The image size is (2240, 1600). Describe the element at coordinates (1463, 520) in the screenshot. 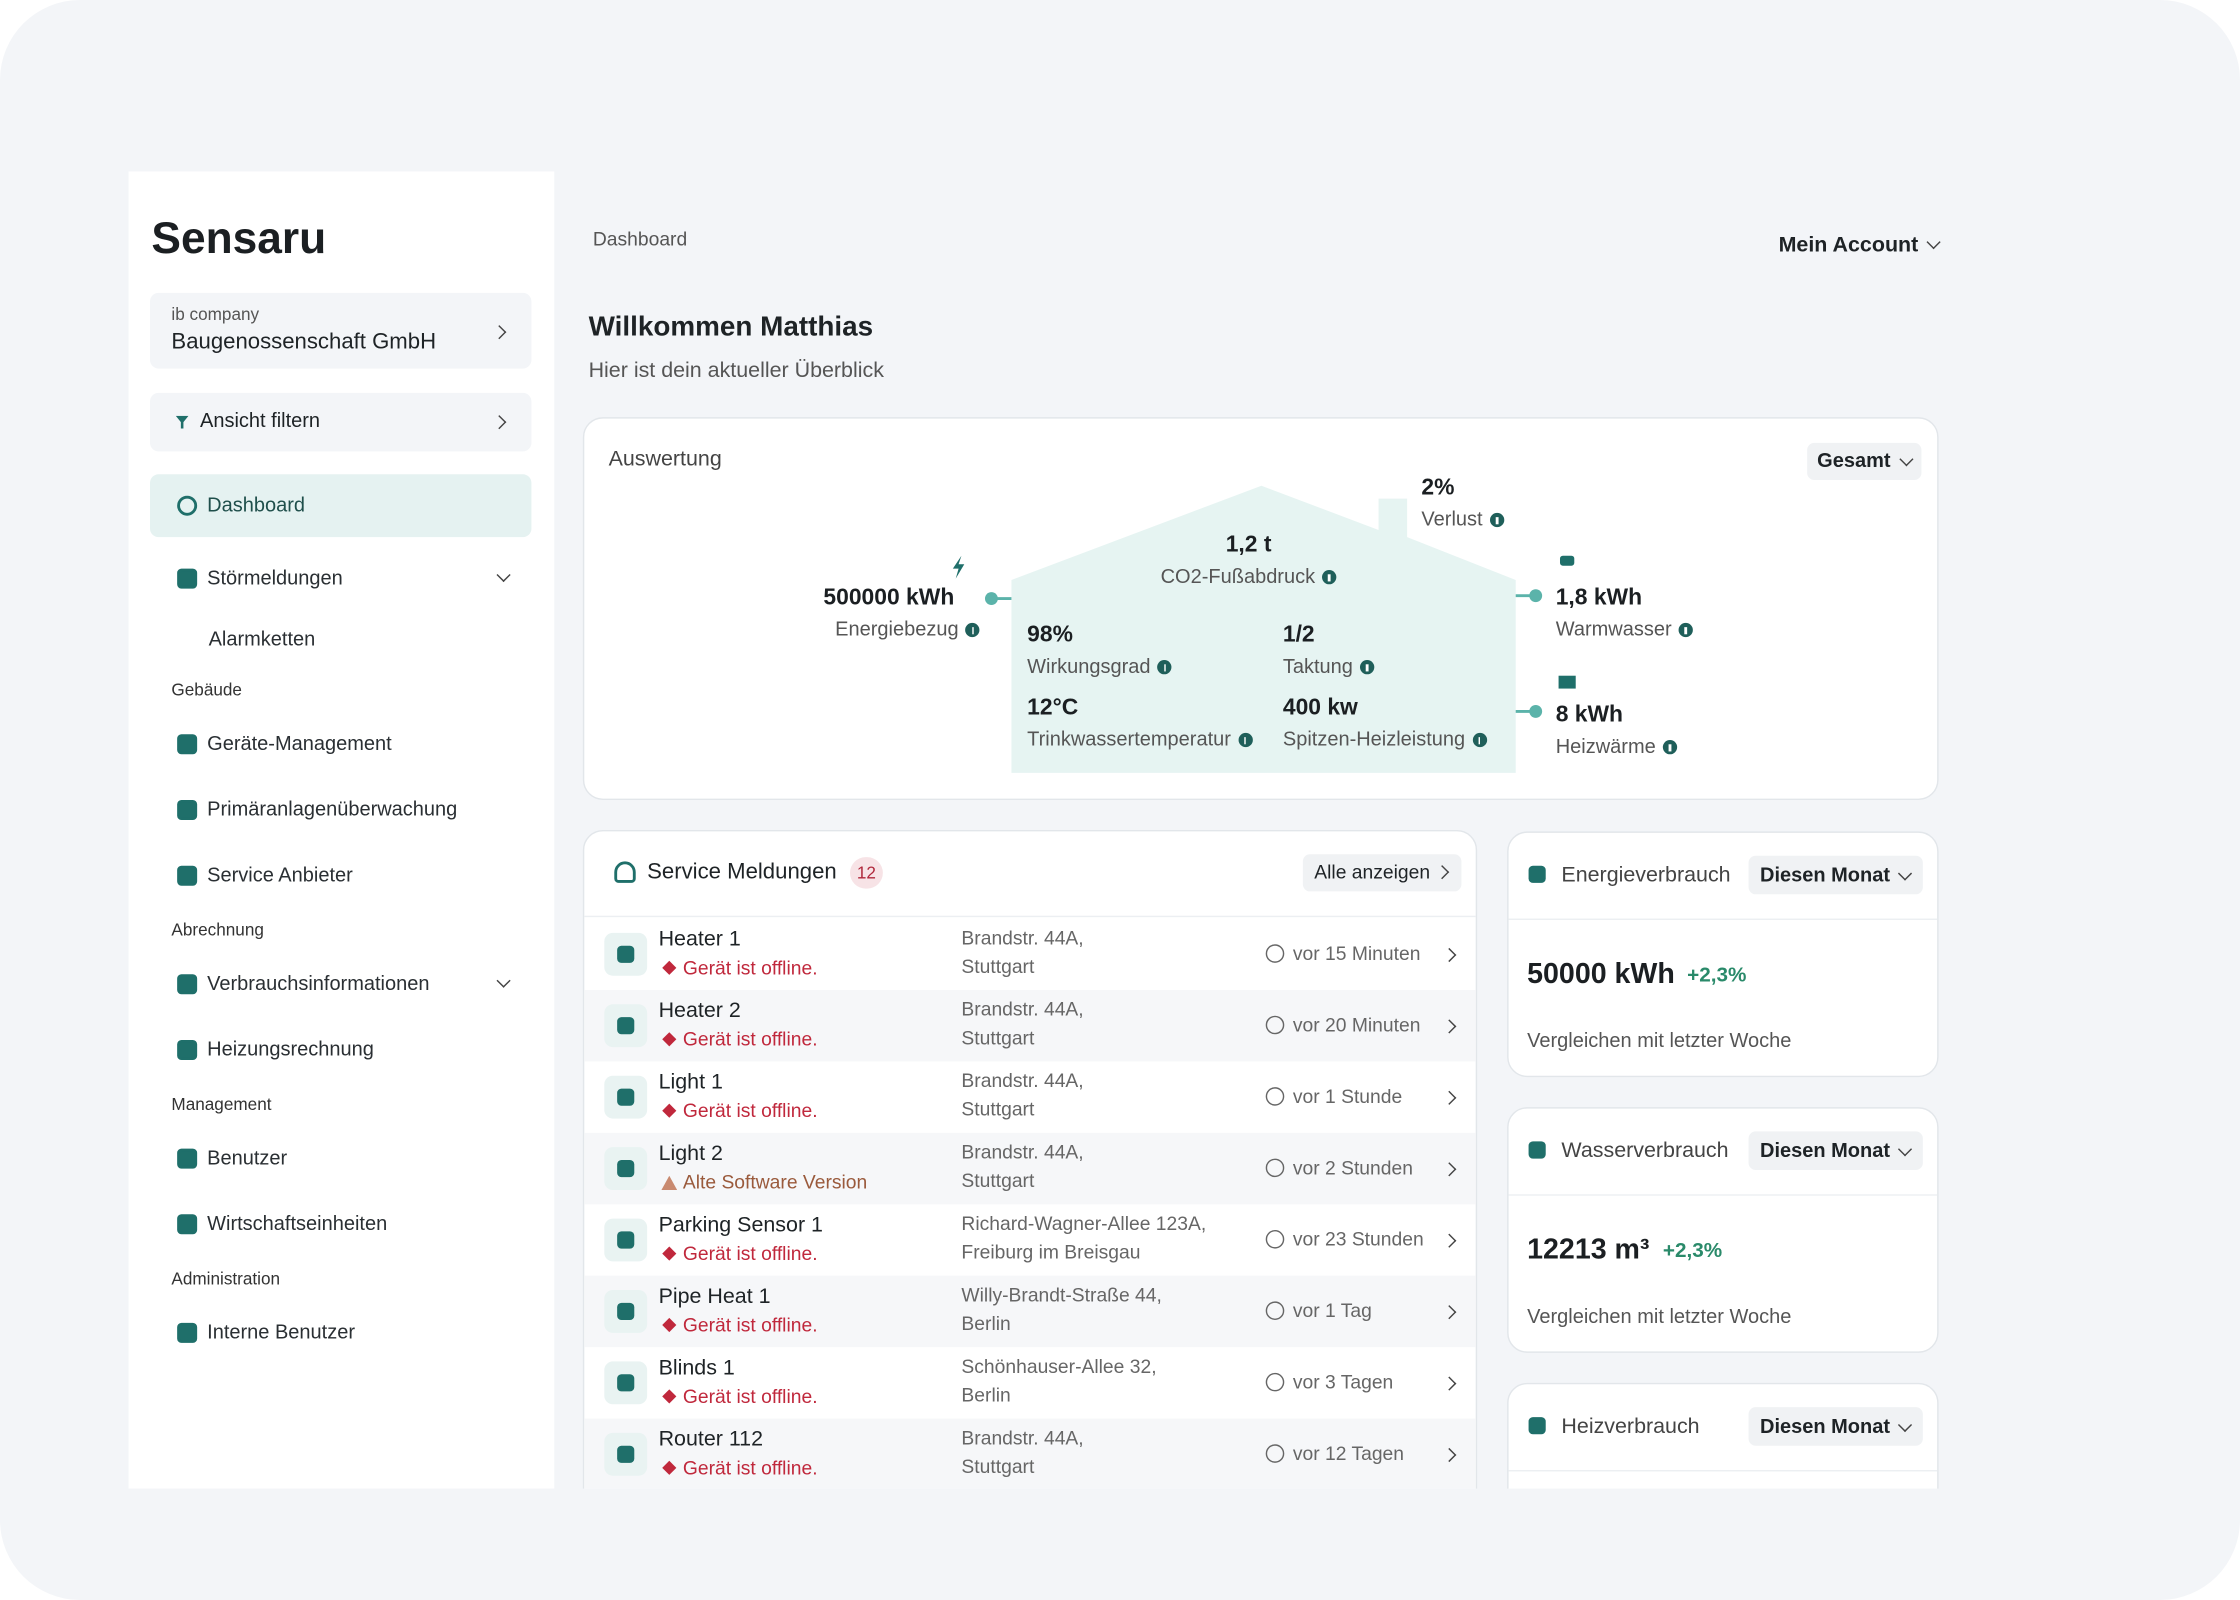

I see `metric-label-wrap: Verlust` at that location.